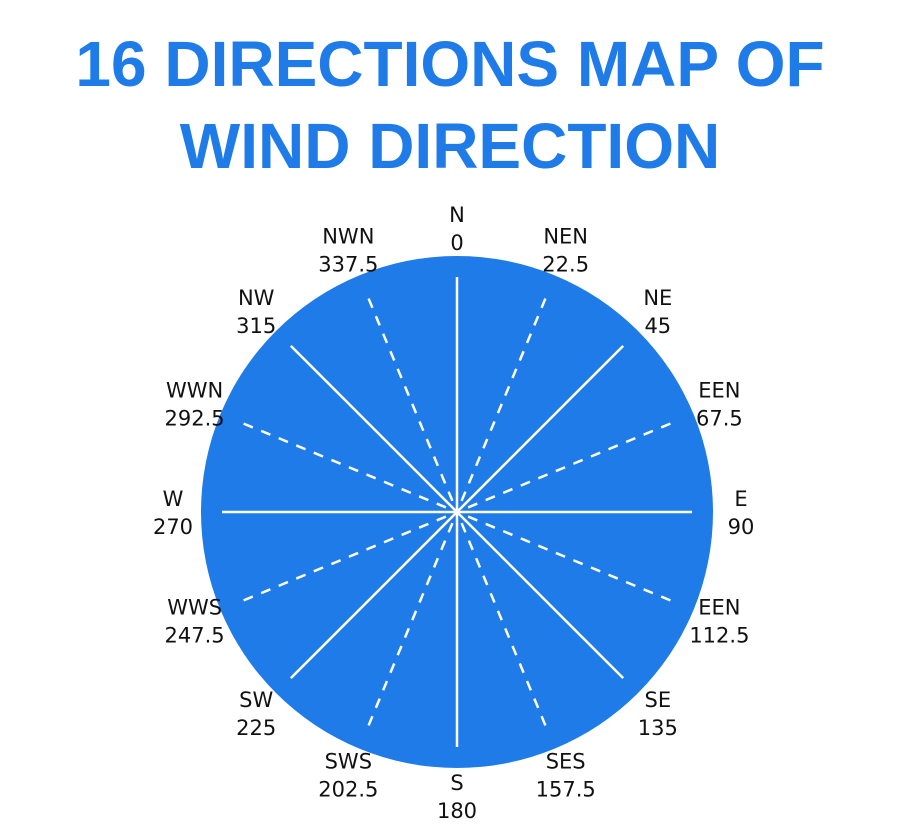 The image size is (900, 837). What do you see at coordinates (566, 789) in the screenshot?
I see `direction-degrees: 157.5` at bounding box center [566, 789].